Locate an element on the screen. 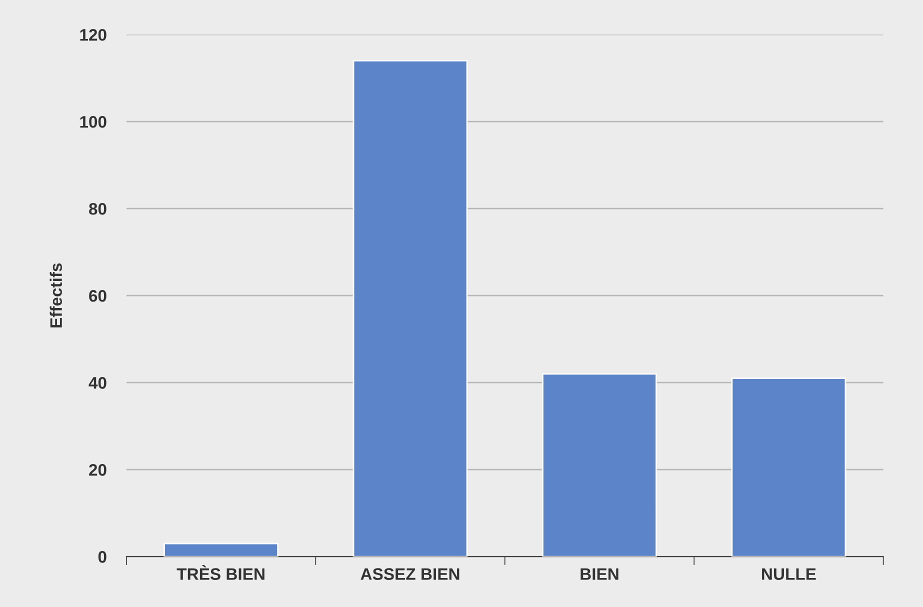  x-tick-label: TRÈS BIEN is located at coordinates (220, 572).